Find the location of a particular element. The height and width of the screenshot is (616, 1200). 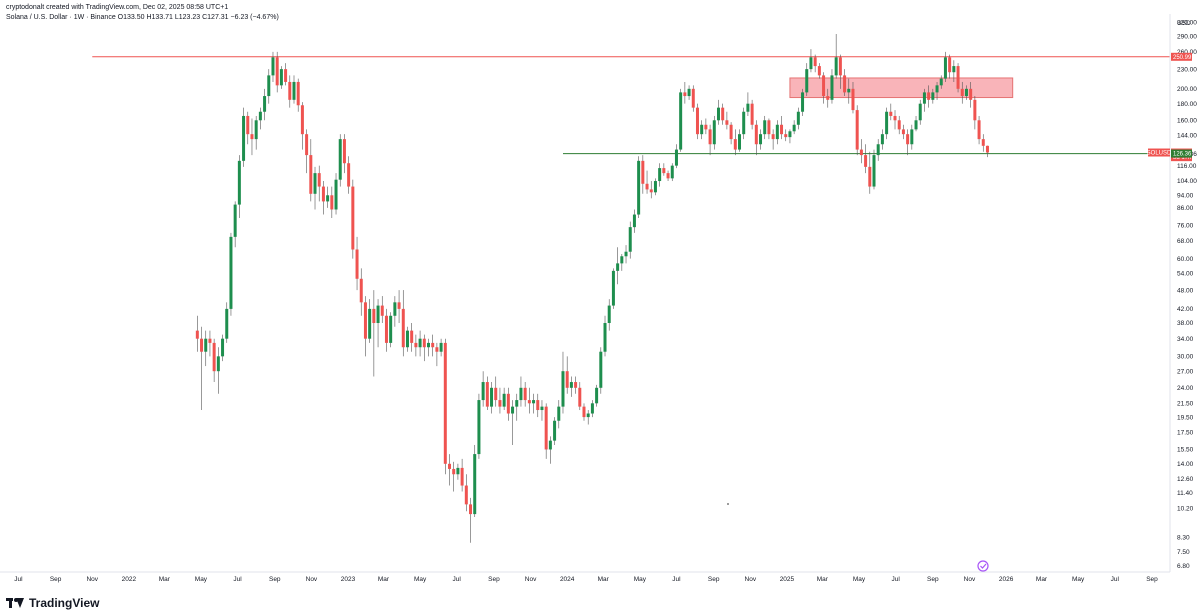

price-tick-label: 94.00 is located at coordinates (1185, 195).